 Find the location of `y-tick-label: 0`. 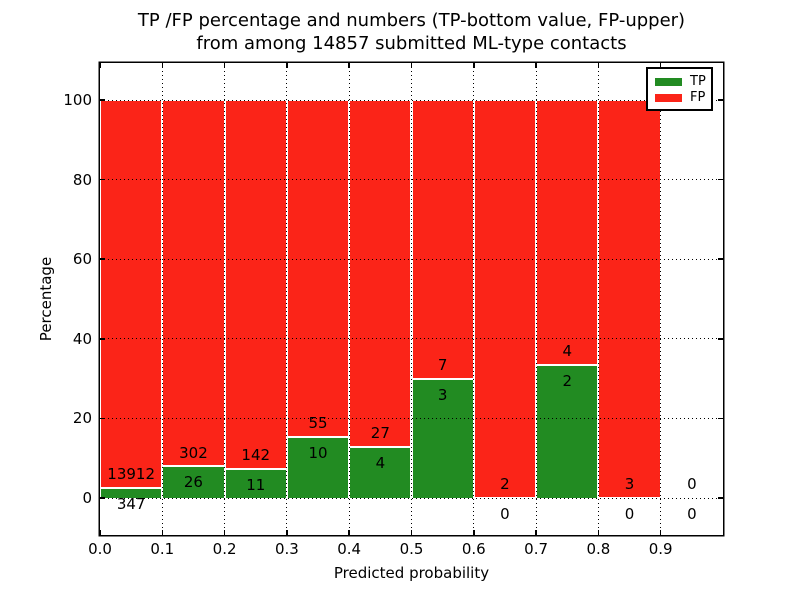

y-tick-label: 0 is located at coordinates (87, 498).